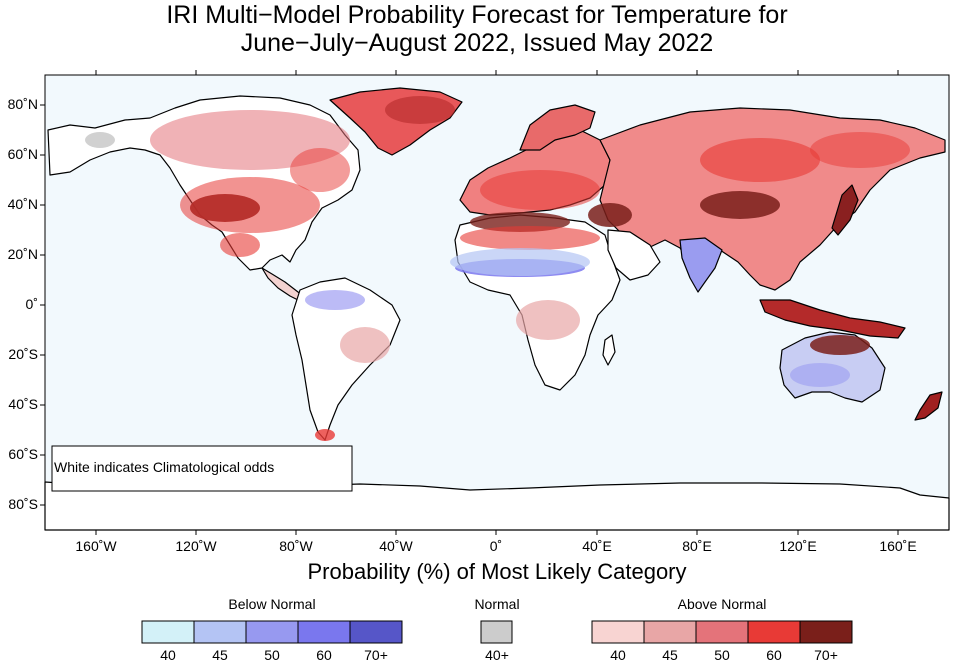 Image resolution: width=954 pixels, height=663 pixels. Describe the element at coordinates (840, 345) in the screenshot. I see `warm-patch-north-australia` at that location.